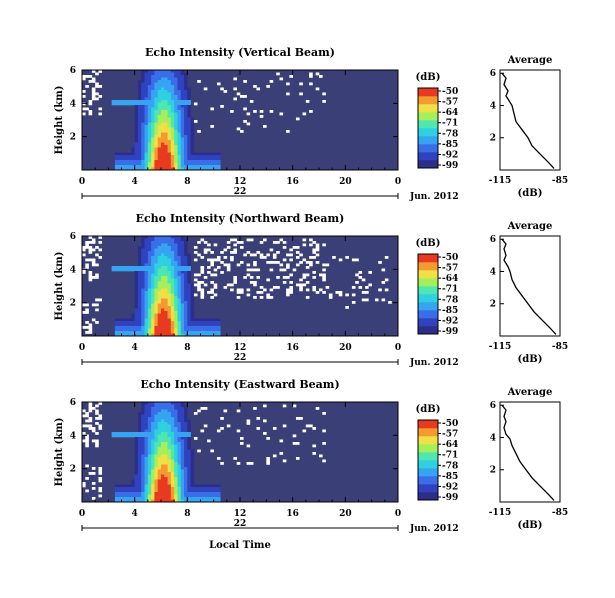 Image resolution: width=615 pixels, height=598 pixels. Describe the element at coordinates (493, 438) in the screenshot. I see `profile-y-tick-label: 4` at that location.